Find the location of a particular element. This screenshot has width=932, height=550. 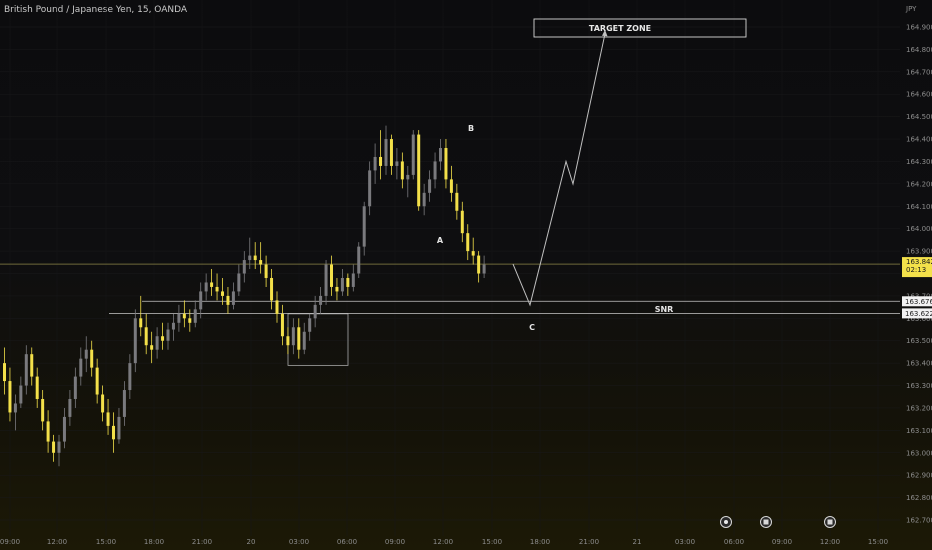

y-tick-label: 164.800 is located at coordinates (919, 50).